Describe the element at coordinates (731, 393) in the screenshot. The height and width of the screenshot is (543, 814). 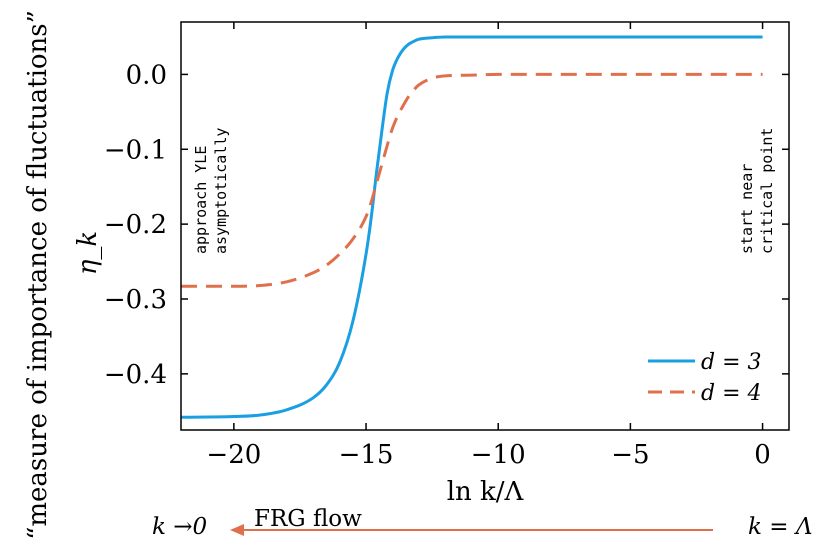
I see `legend-label-d4: d = 4` at that location.